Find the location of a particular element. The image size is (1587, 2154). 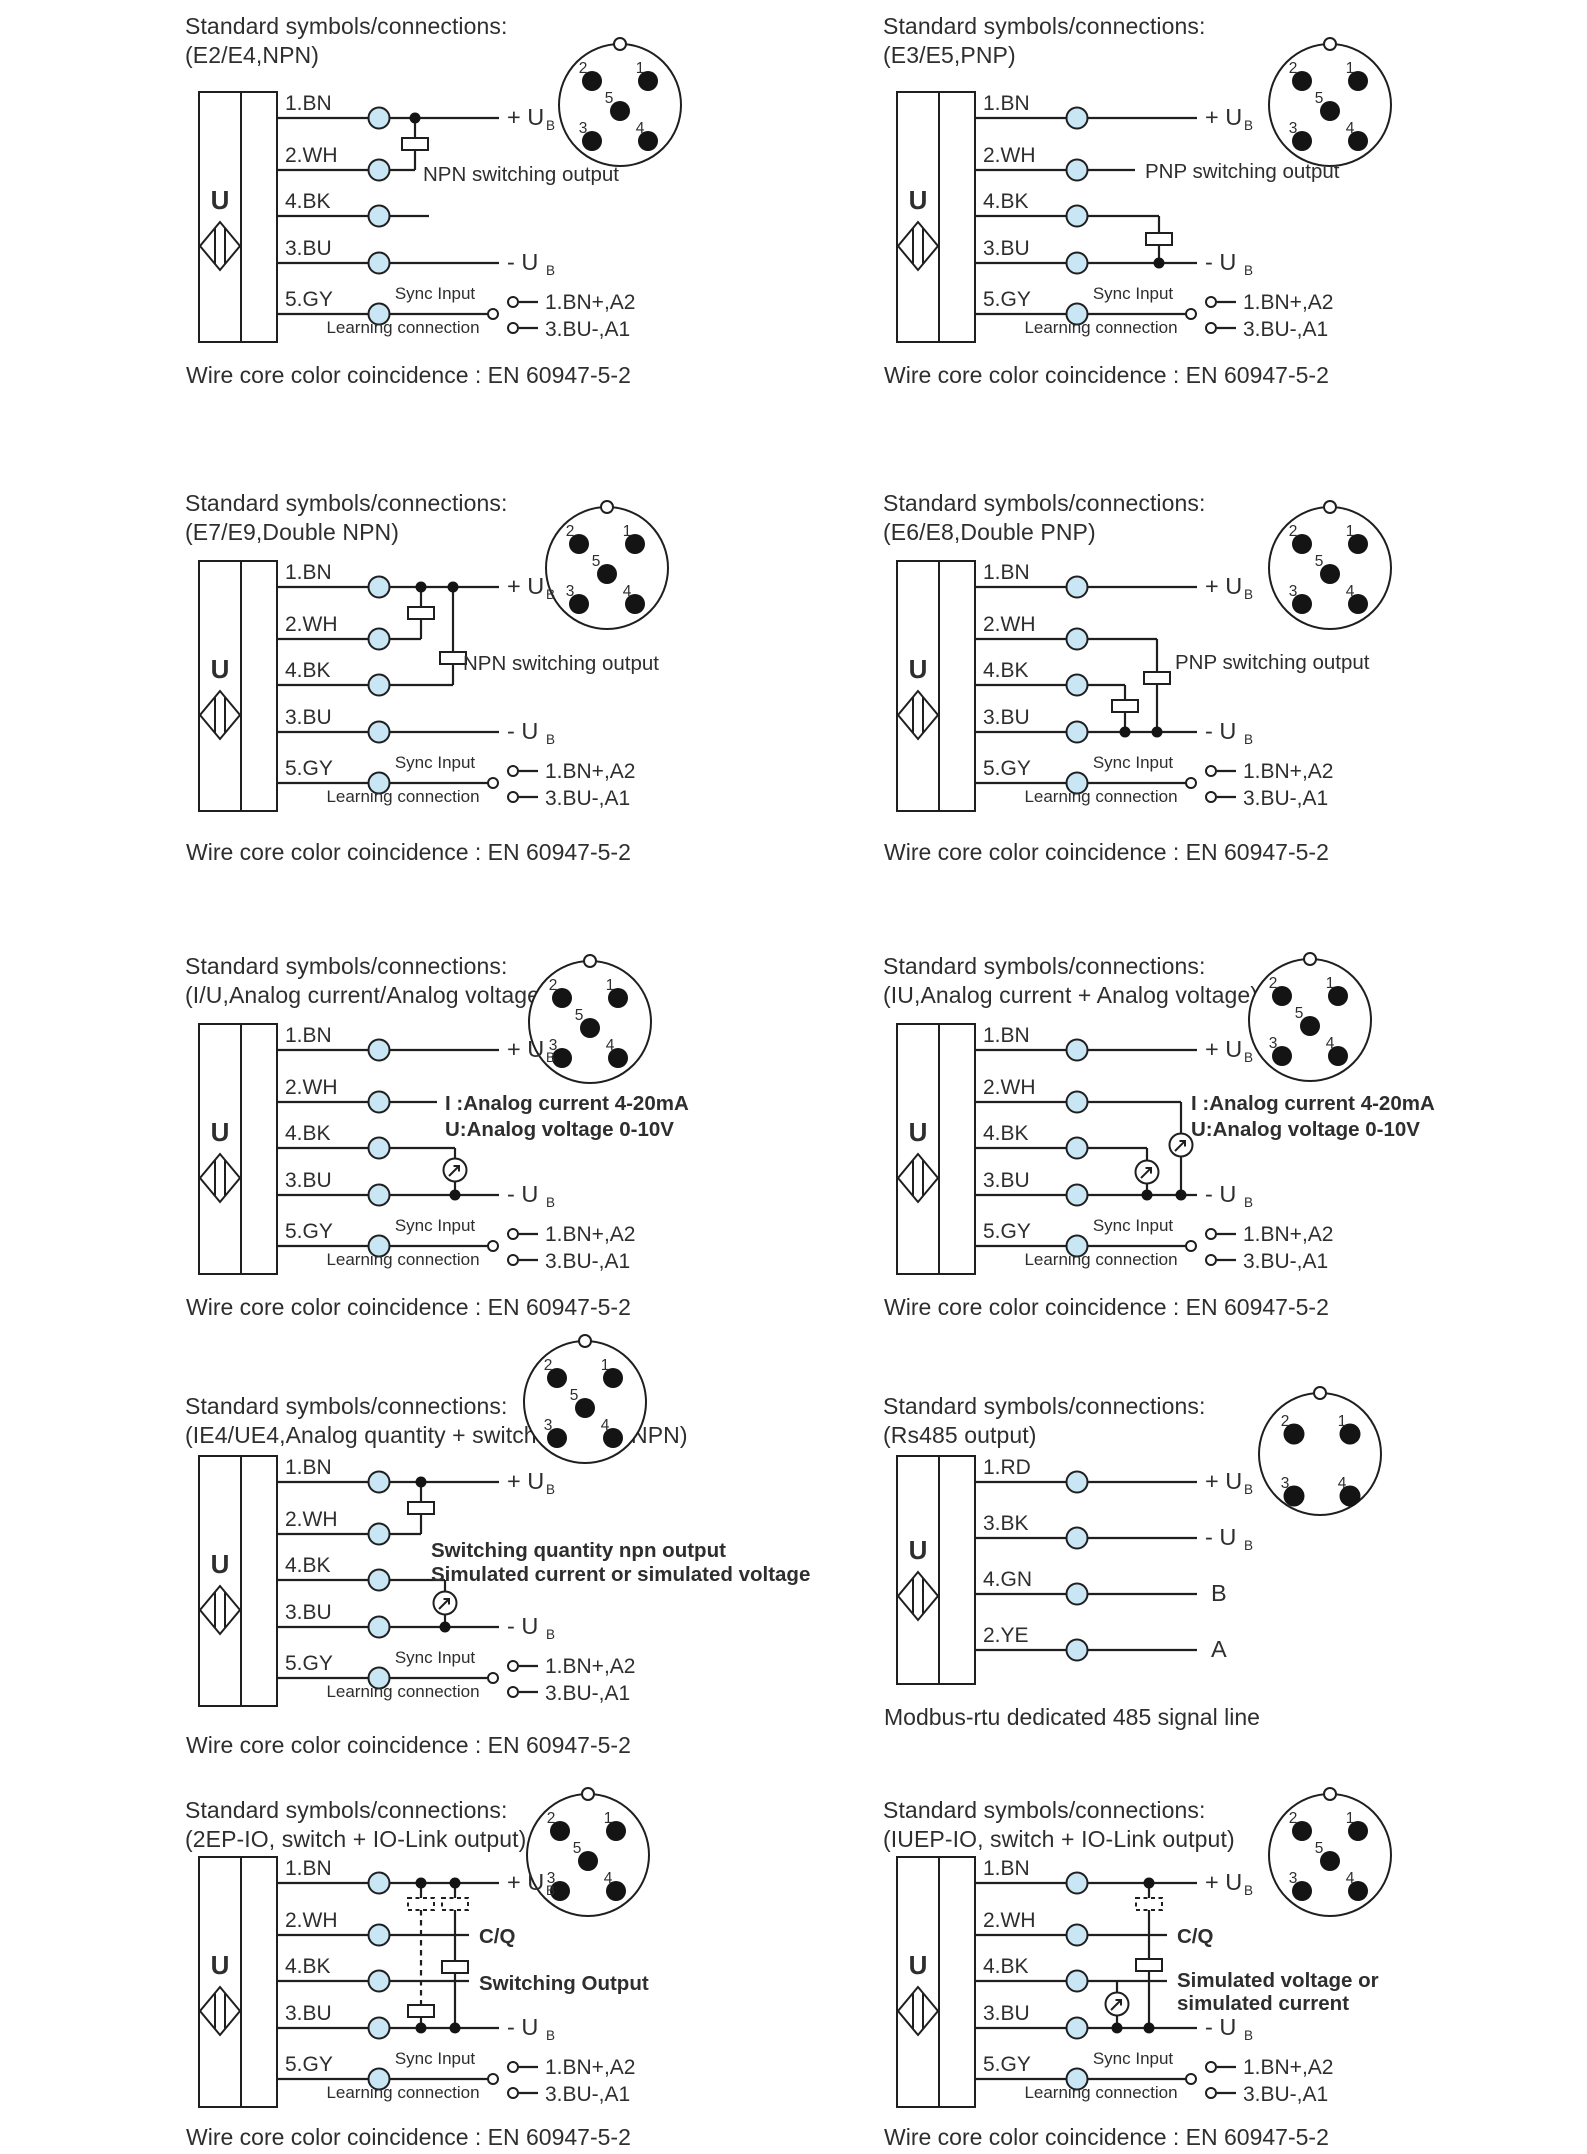

tap-label-bottom: 3.BU-,A1 is located at coordinates (1285, 2094).